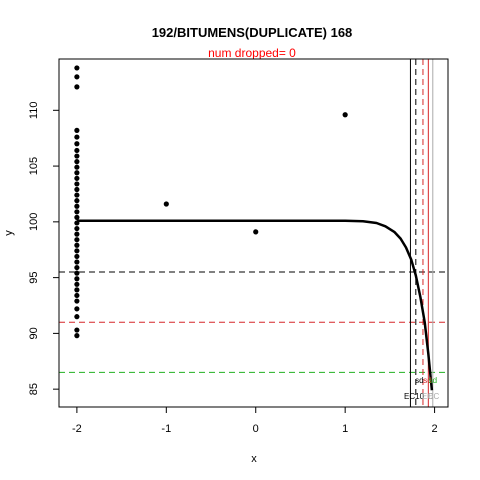  What do you see at coordinates (34, 389) in the screenshot?
I see `y-tick-label: 85` at bounding box center [34, 389].